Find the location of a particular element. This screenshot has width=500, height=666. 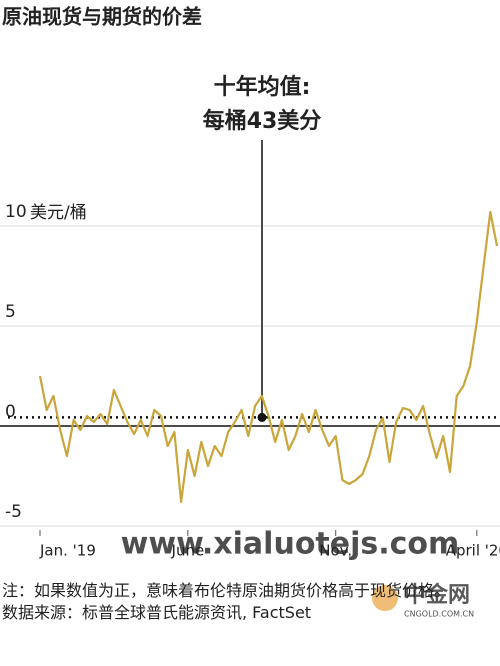

watermark: 中金网 is located at coordinates (437, 595).